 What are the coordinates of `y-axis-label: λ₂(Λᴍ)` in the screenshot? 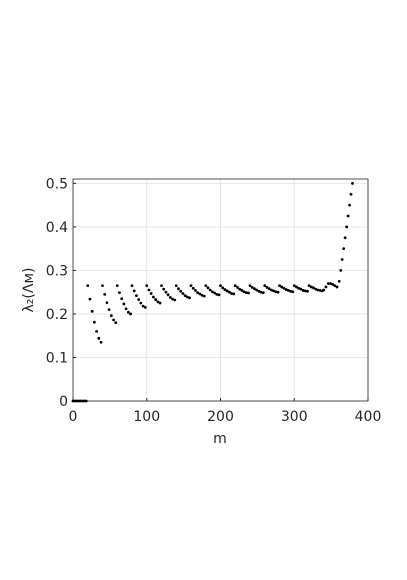 It's located at (29, 290).